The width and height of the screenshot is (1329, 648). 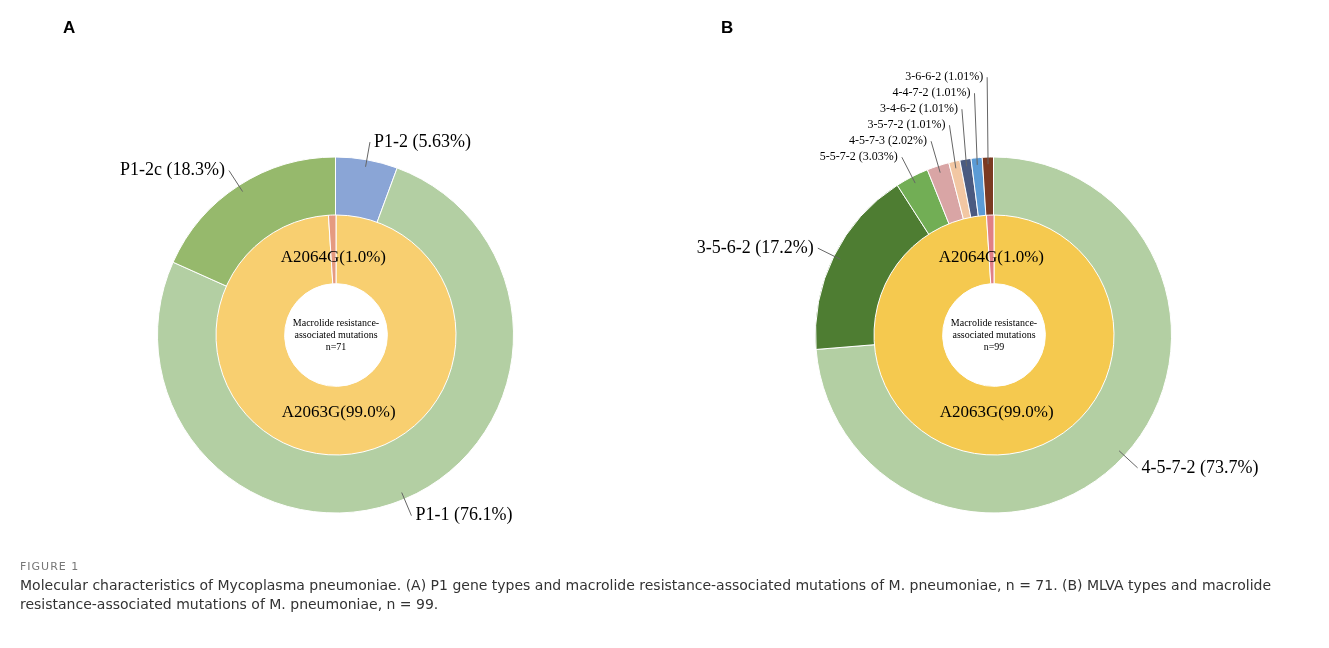 I want to click on text: Macrolide resistance-associated mutations n=71, so click(x=335, y=334).